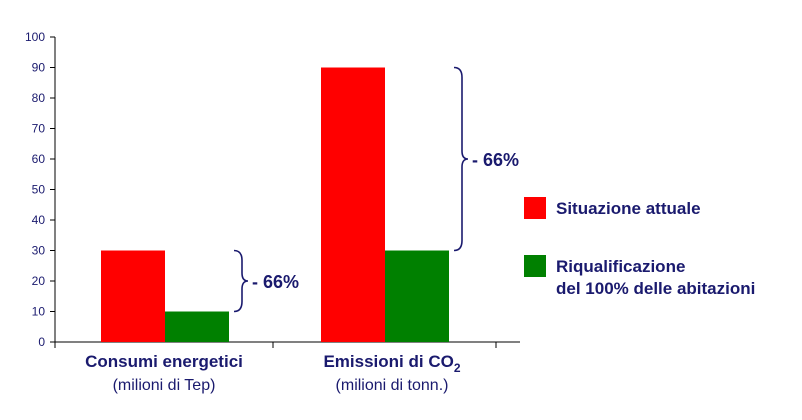 This screenshot has height=420, width=802. I want to click on y-tick-label: 60, so click(39, 159).